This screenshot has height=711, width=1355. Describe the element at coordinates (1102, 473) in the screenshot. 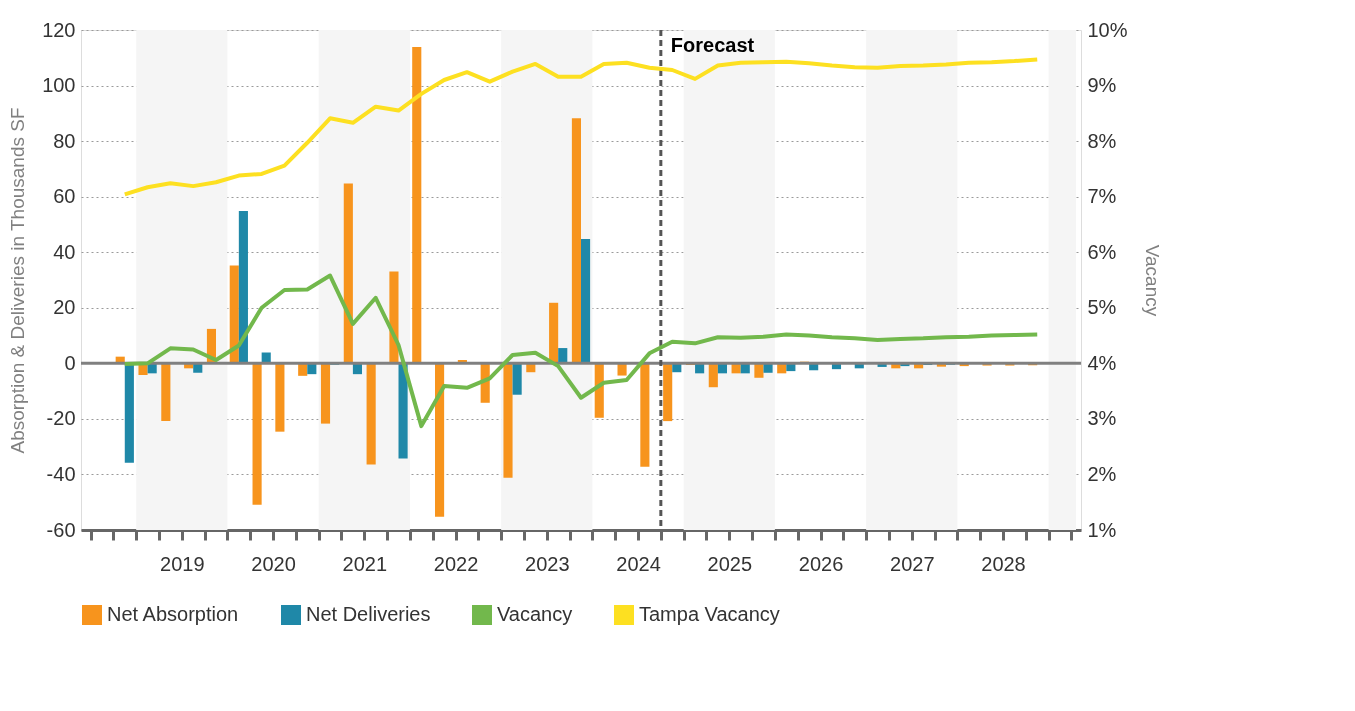

I see `y2-tick-label: 2%` at that location.